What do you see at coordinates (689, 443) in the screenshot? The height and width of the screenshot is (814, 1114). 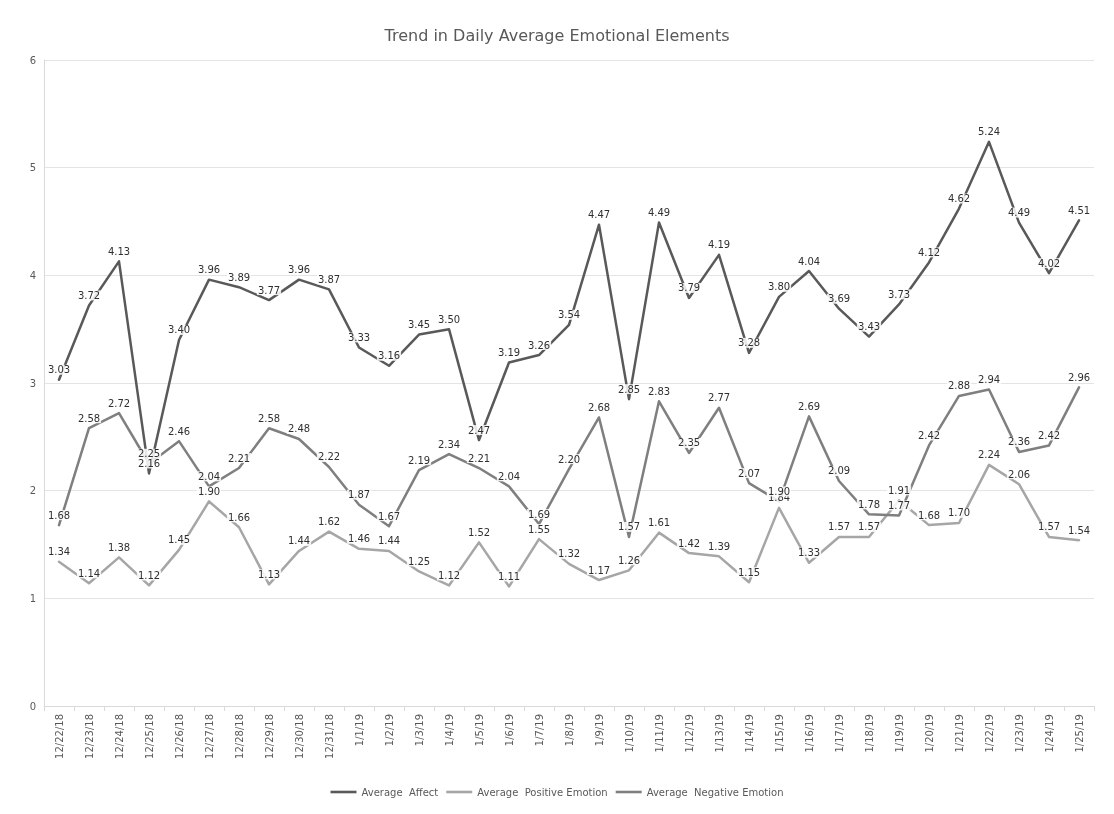 I see `data-label: 2.35` at bounding box center [689, 443].